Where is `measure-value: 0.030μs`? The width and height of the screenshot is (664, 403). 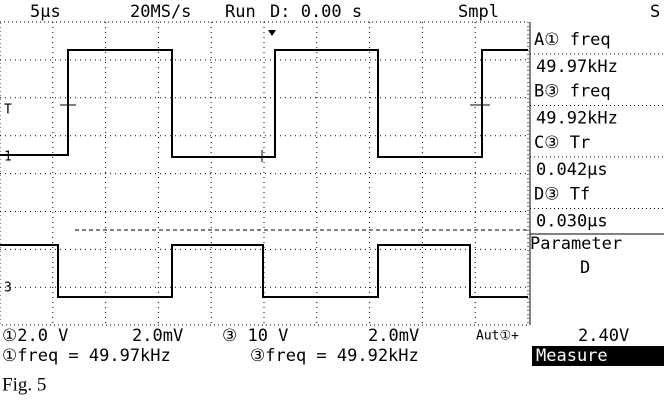 measure-value: 0.030μs is located at coordinates (572, 222).